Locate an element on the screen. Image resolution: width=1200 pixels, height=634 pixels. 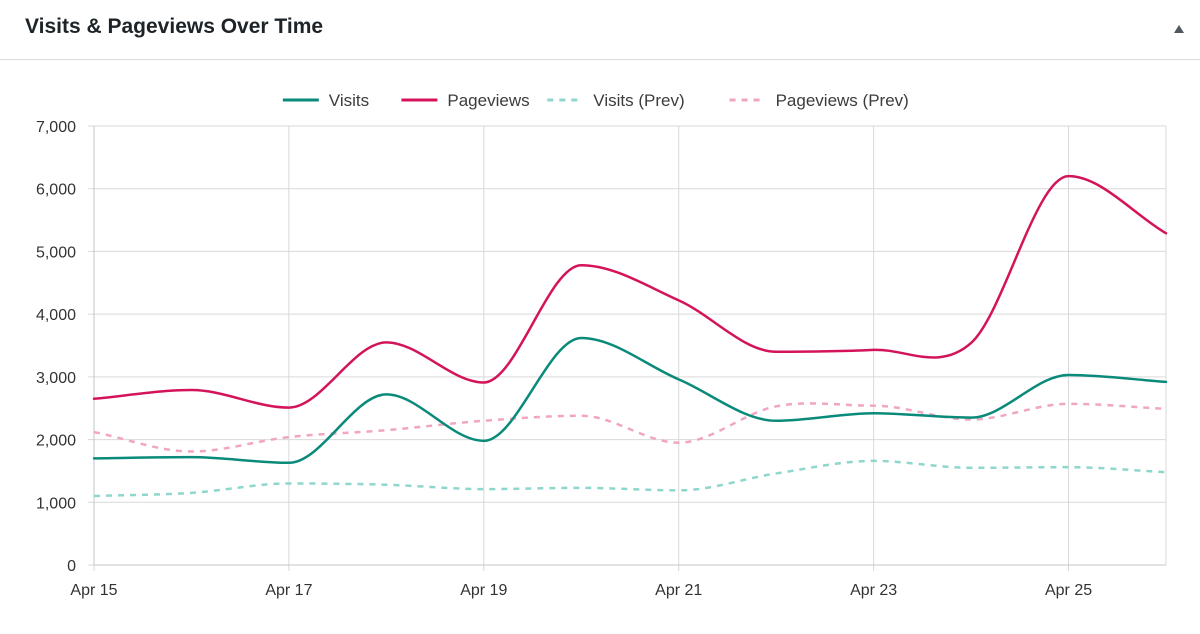
legend-item: Visits is located at coordinates (325, 100).